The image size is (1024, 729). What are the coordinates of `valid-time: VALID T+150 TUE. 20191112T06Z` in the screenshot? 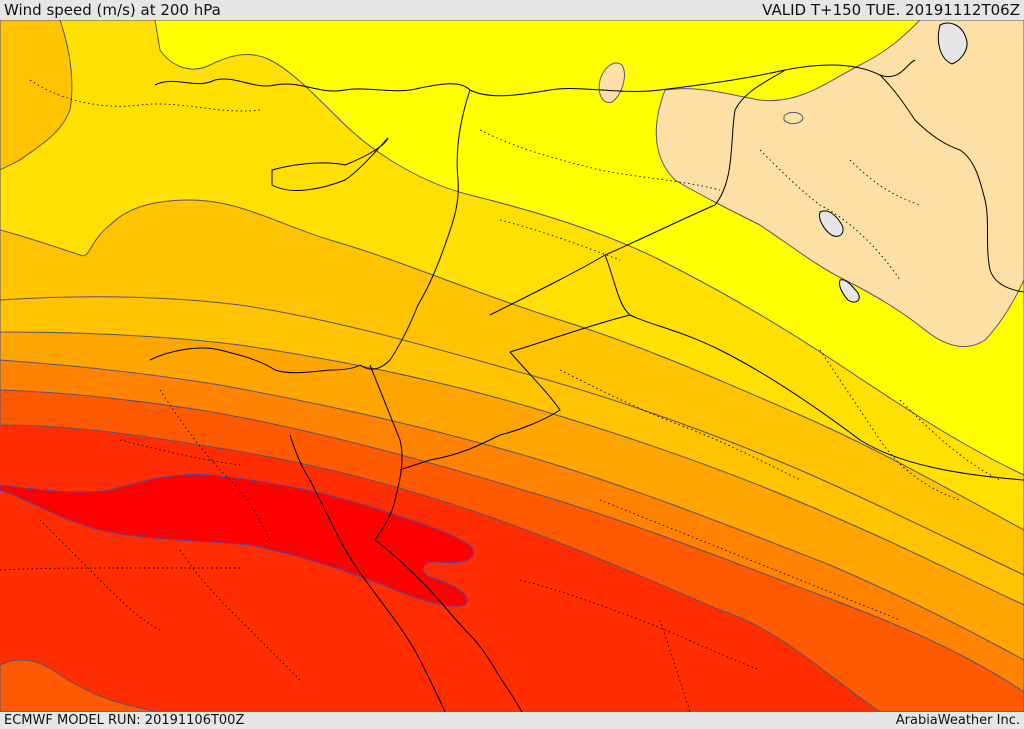 It's located at (891, 10).